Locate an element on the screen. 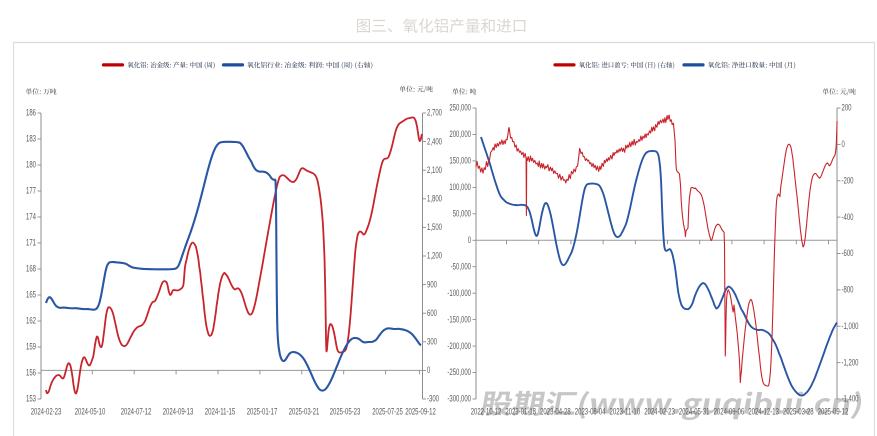 The image size is (877, 436). svg-text: 300 is located at coordinates (432, 342).